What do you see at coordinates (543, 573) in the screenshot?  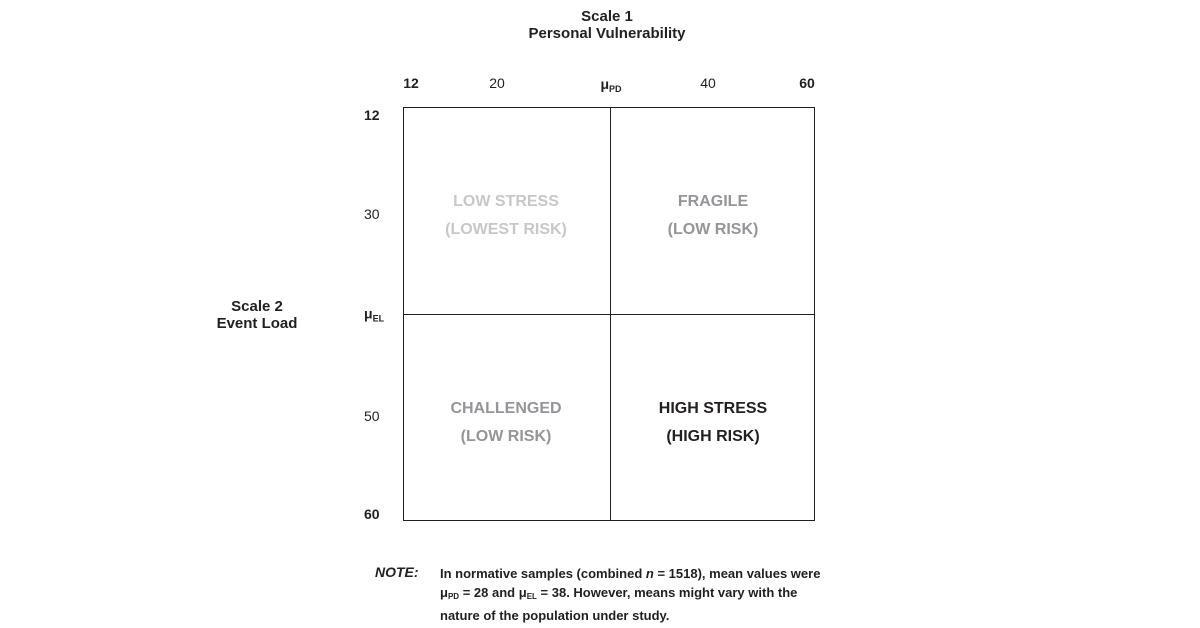 I see `note-text-part: In normative samples (combined` at bounding box center [543, 573].